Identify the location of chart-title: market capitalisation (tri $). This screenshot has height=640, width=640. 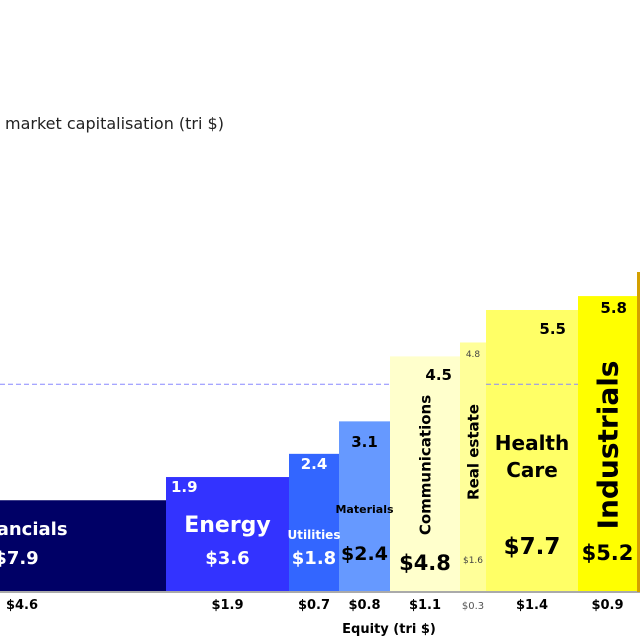
(114, 123).